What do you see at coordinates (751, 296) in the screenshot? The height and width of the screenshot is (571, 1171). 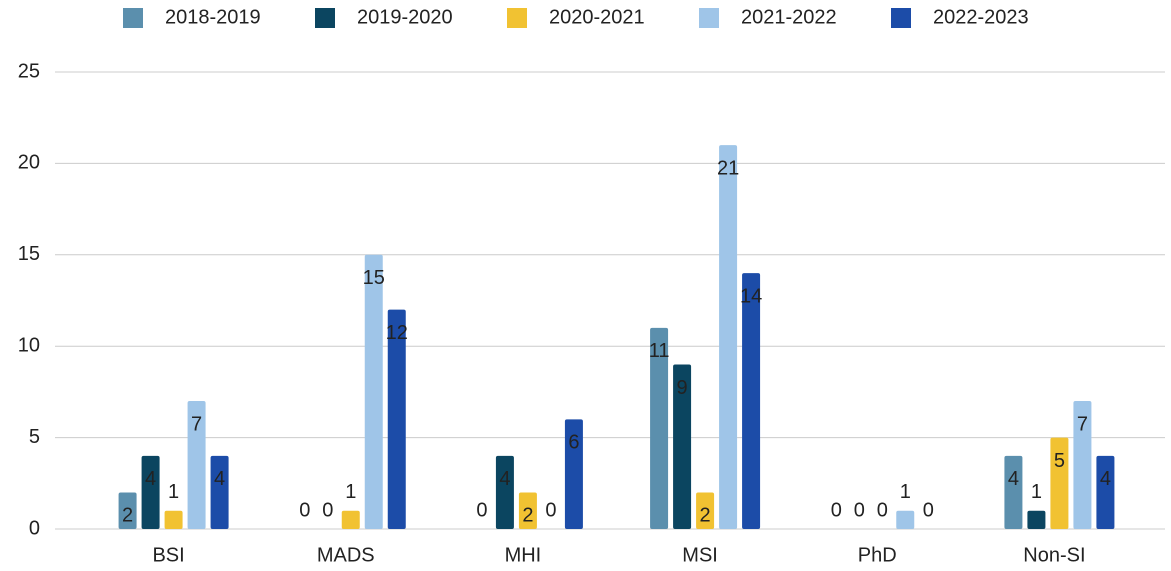 I see `data-label: 14` at bounding box center [751, 296].